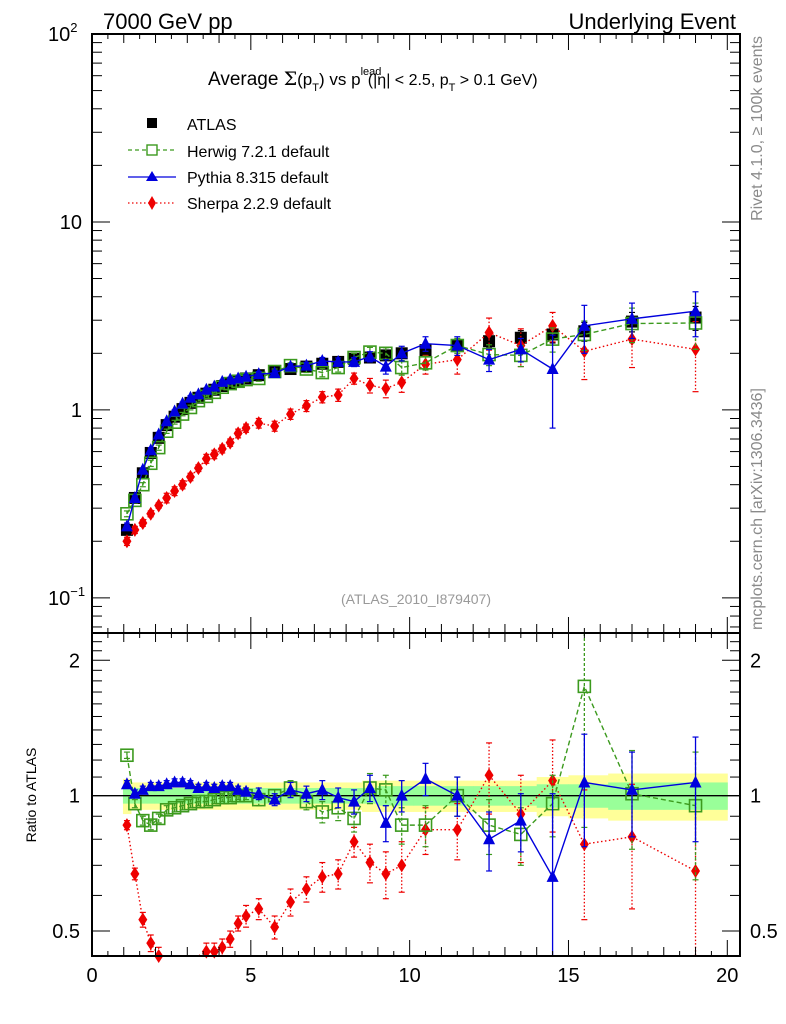  Describe the element at coordinates (230, 204) in the screenshot. I see `legend-item-sherpa: Sherpa 2.2.9 default` at that location.